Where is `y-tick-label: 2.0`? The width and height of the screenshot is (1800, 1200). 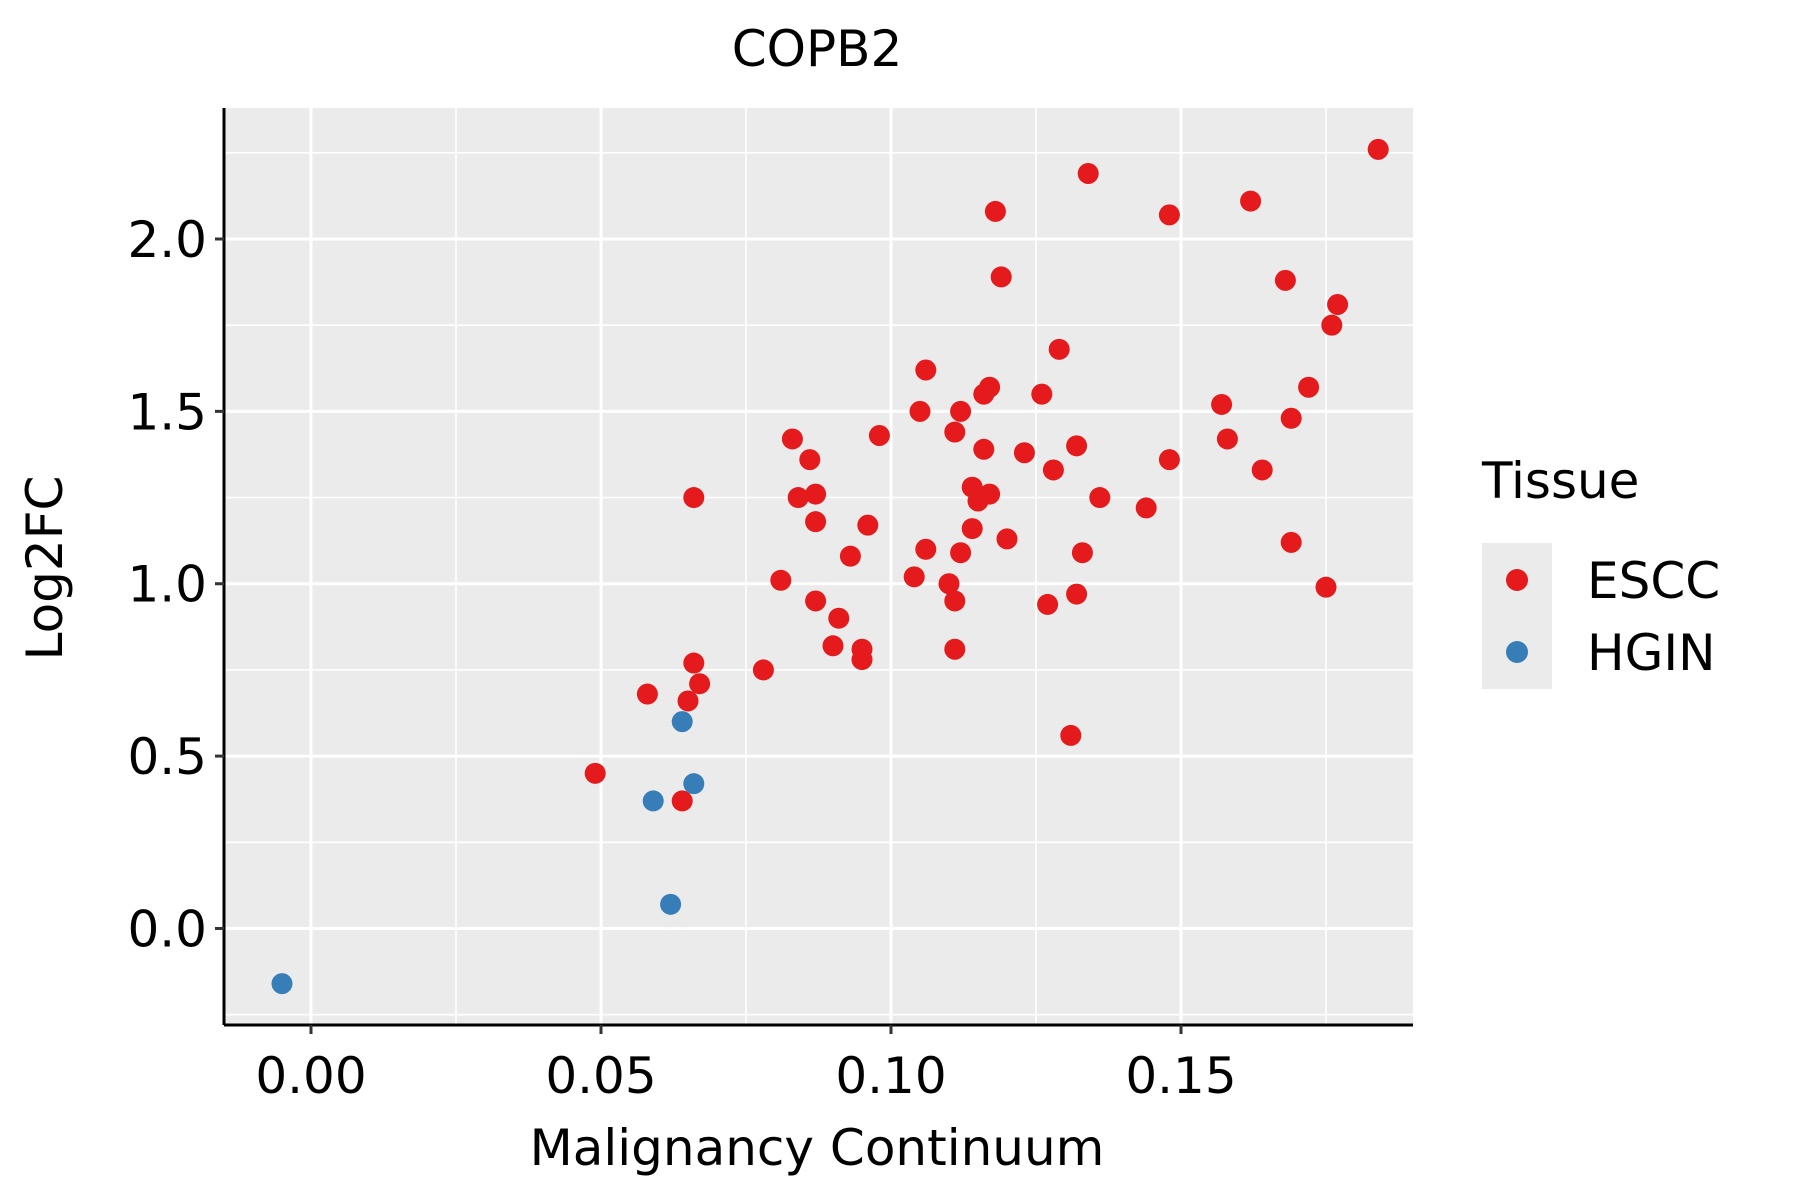
y-tick-label: 2.0 is located at coordinates (167, 240).